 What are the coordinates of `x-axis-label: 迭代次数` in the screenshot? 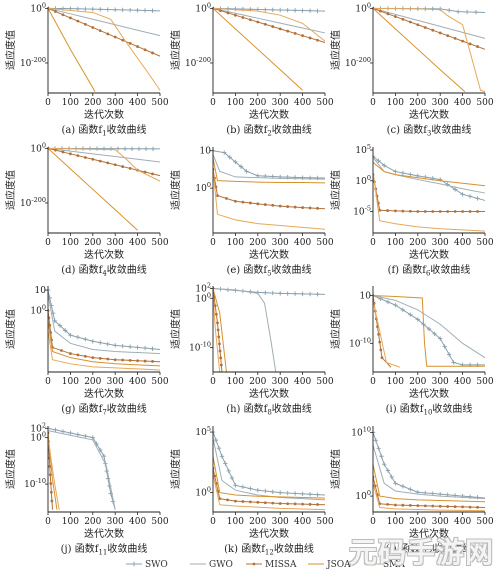 It's located at (104, 254).